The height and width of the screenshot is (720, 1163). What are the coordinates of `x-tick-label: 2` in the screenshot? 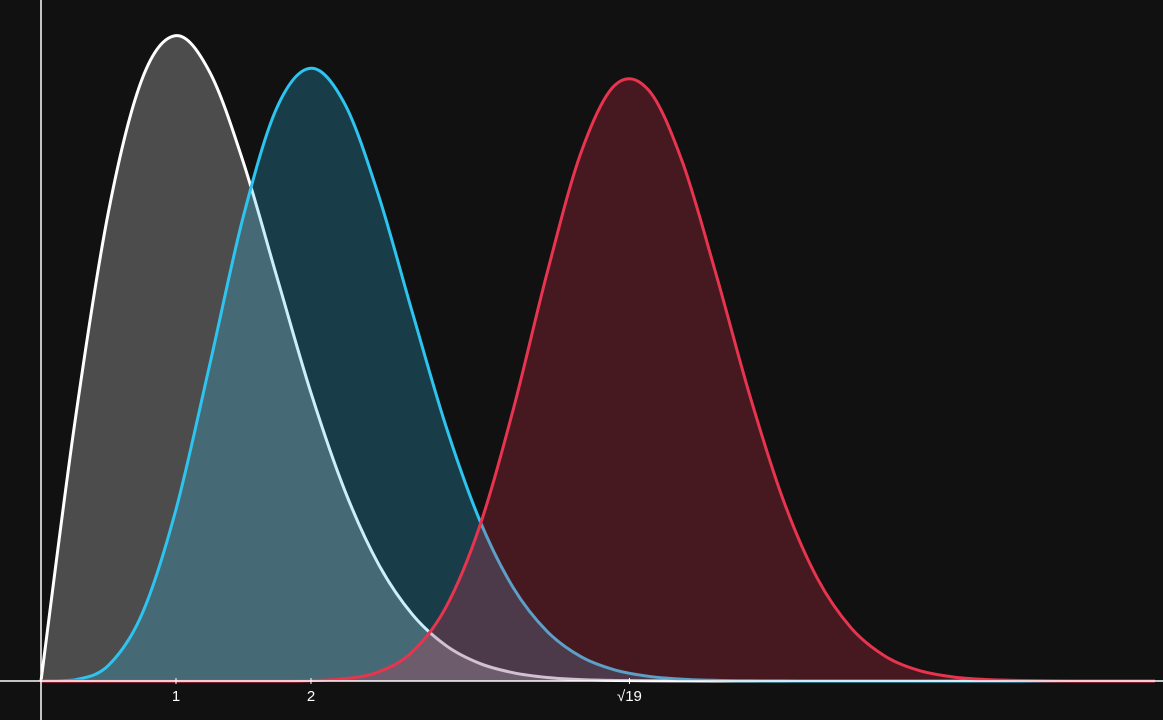 It's located at (311, 696).